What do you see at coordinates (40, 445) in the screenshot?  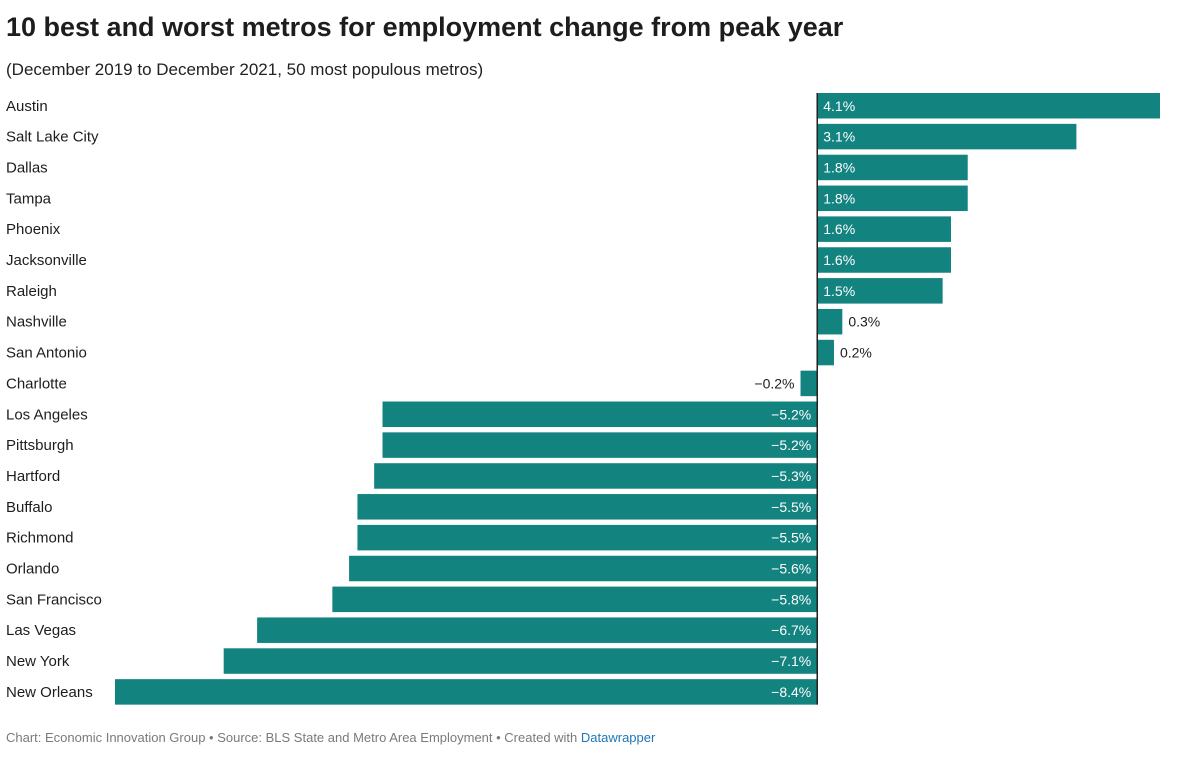 I see `category-label-pittsburgh: Pittsburgh` at bounding box center [40, 445].